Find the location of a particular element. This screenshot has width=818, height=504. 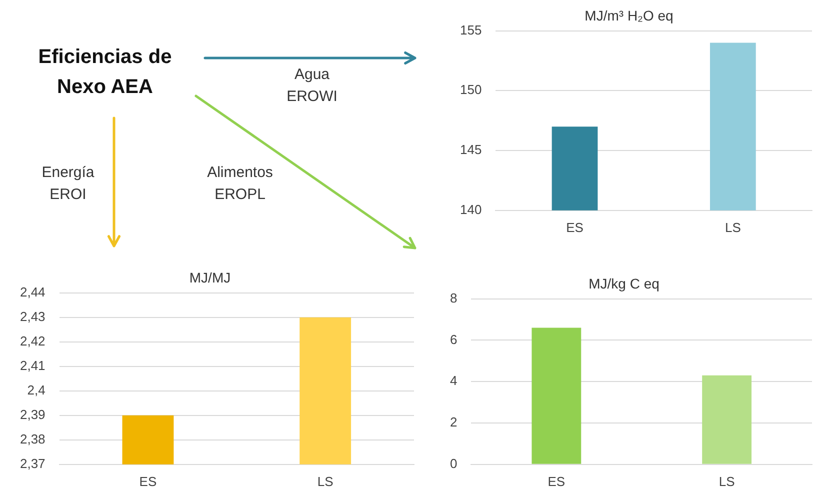

y-tick-label: 2,37 is located at coordinates (33, 463).